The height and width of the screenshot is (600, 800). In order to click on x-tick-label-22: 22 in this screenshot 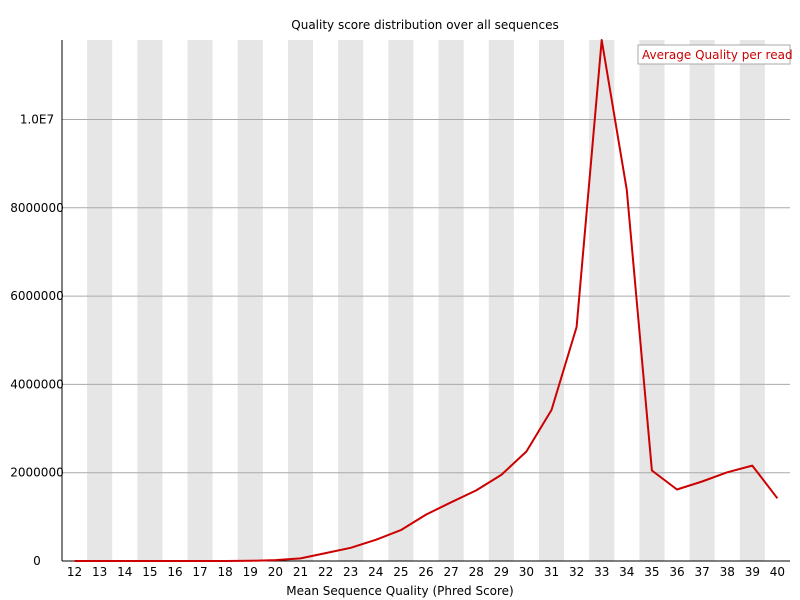, I will do `click(325, 572)`.